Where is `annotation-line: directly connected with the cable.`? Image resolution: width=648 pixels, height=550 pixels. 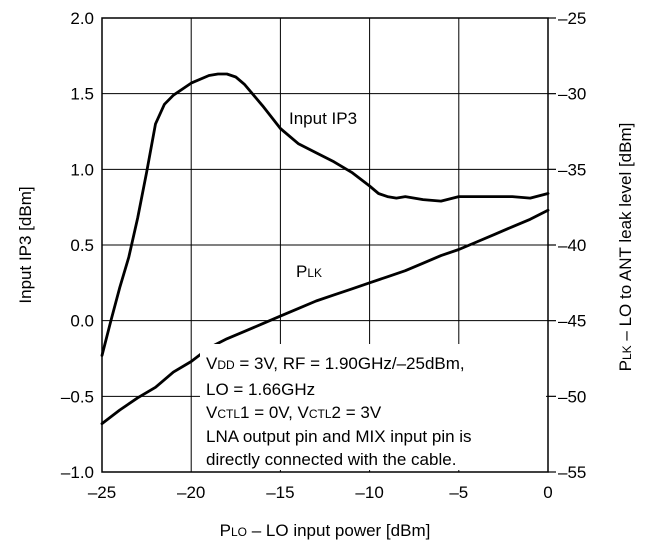
annotation-line: directly connected with the cable. is located at coordinates (331, 459).